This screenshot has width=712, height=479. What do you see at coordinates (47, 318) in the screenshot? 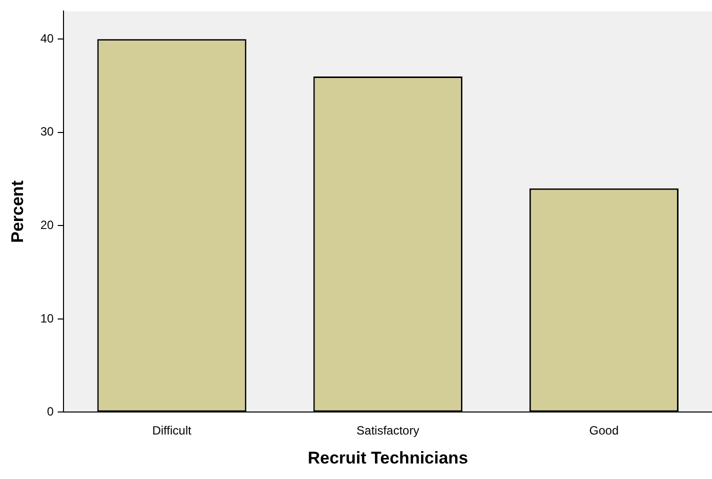
I see `y-tick-label: 10` at bounding box center [47, 318].